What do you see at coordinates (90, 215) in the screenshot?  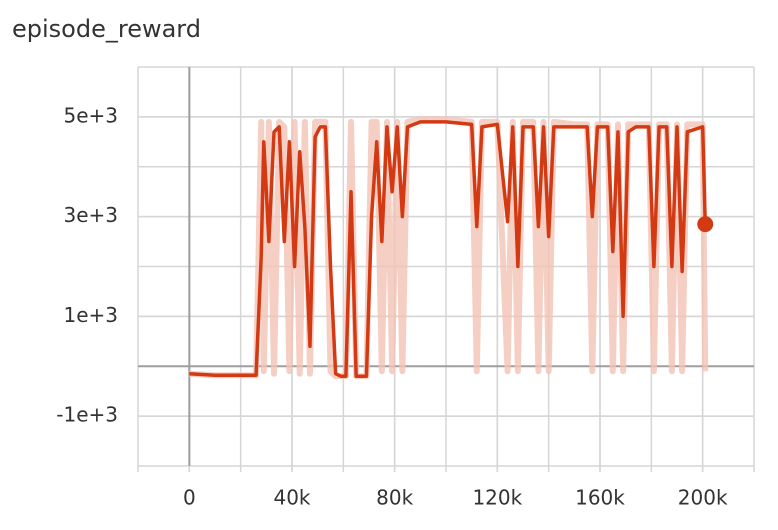 I see `y-tick-label: 3e+3` at bounding box center [90, 215].